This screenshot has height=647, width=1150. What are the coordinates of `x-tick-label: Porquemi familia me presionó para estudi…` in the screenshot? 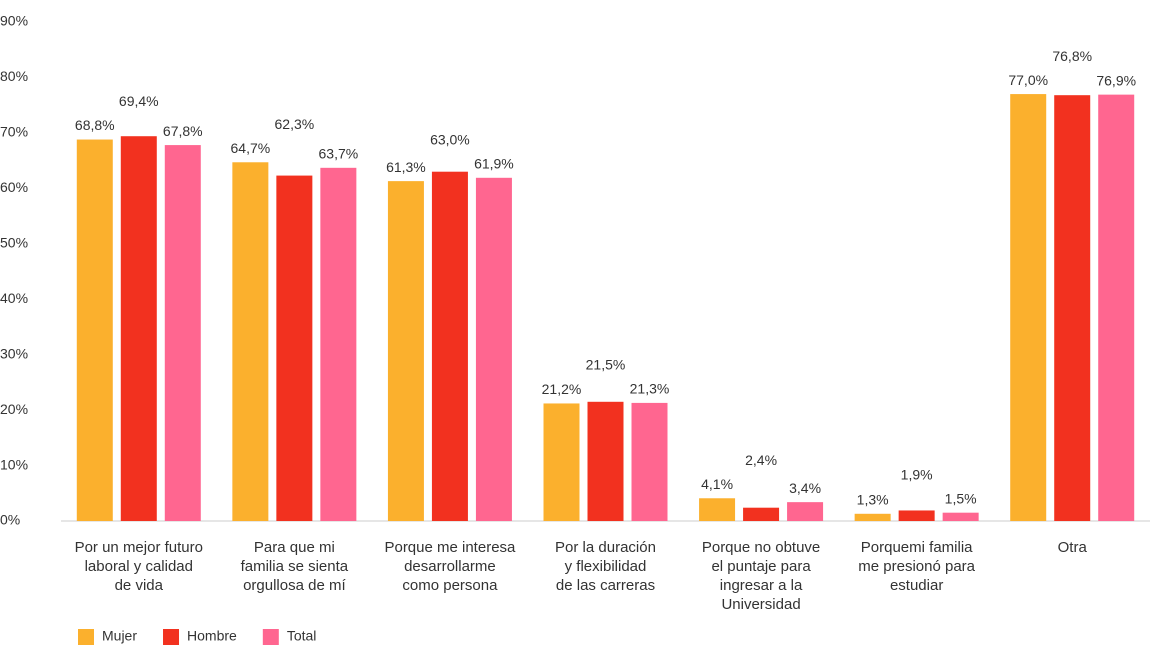 It's located at (916, 566).